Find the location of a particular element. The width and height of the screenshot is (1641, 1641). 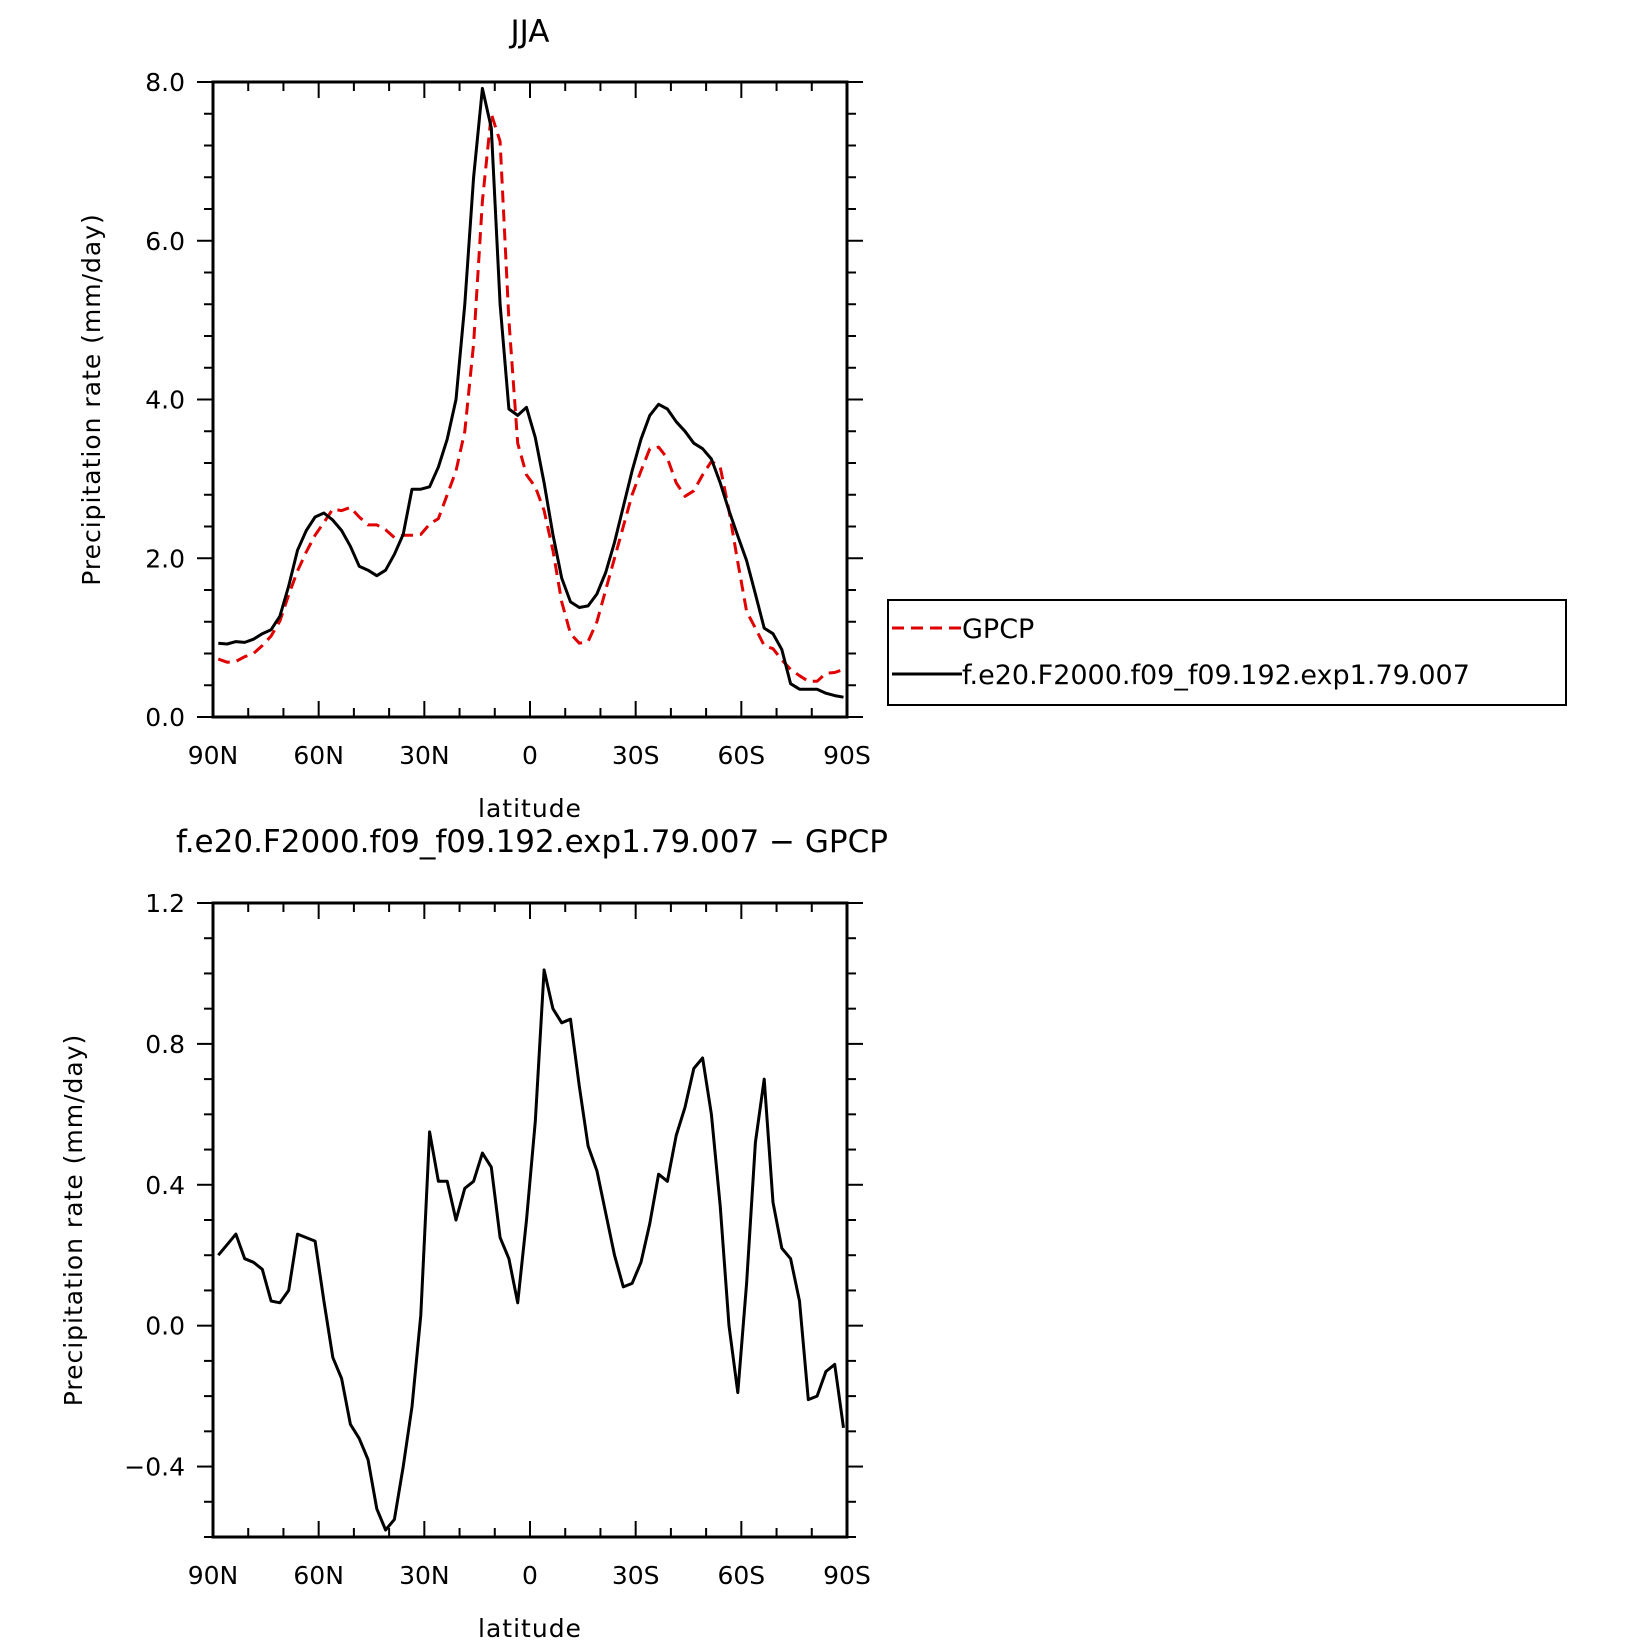

y-tick-label: 1.2 is located at coordinates (165, 903).